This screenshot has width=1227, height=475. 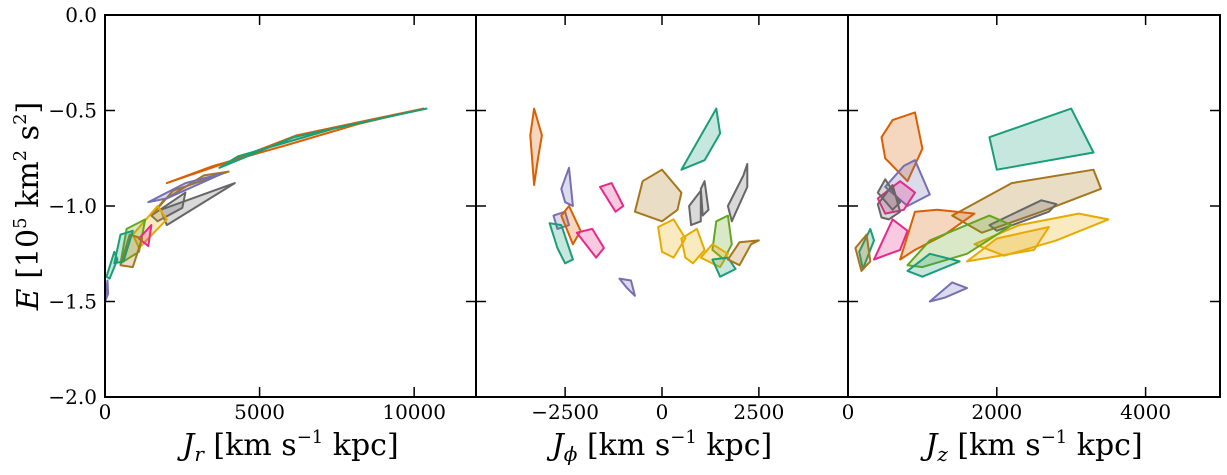 I want to click on x-tick-label: 2000, so click(x=996, y=412).